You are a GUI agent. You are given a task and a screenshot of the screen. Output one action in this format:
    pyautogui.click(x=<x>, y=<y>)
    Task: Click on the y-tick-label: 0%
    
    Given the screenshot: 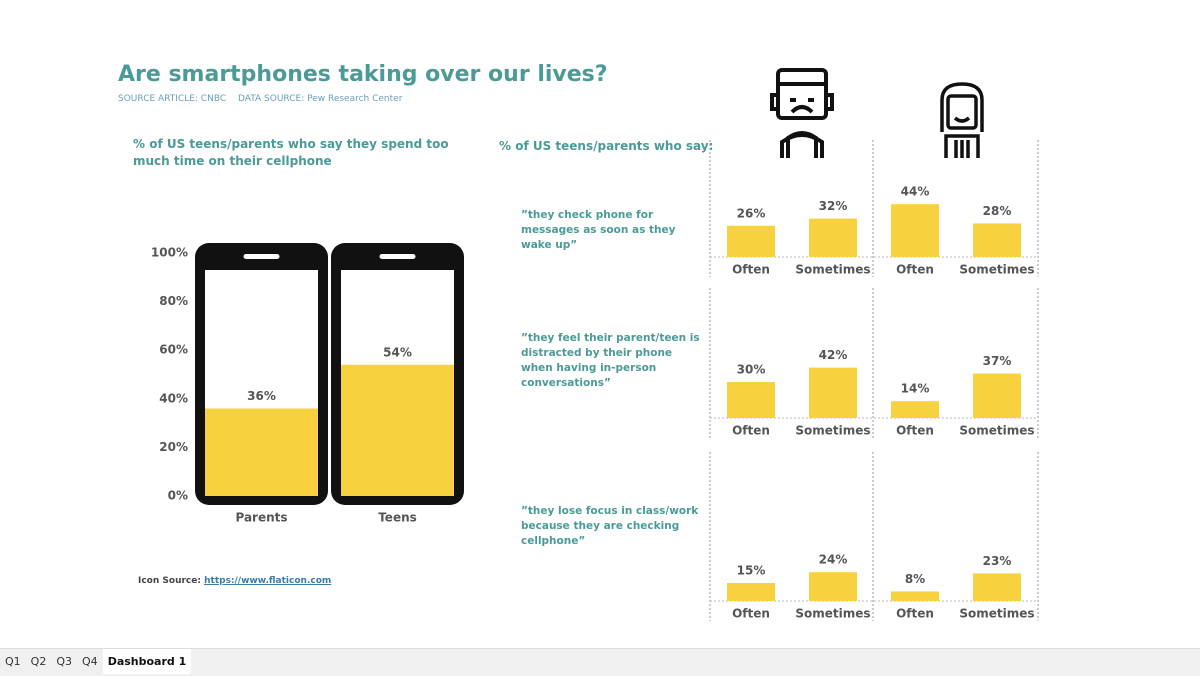 What is the action you would take?
    pyautogui.click(x=178, y=496)
    